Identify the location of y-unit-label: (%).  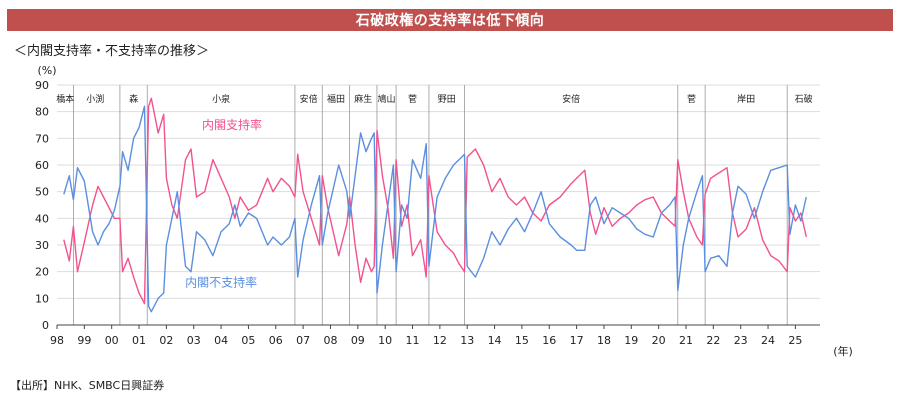
(46, 70).